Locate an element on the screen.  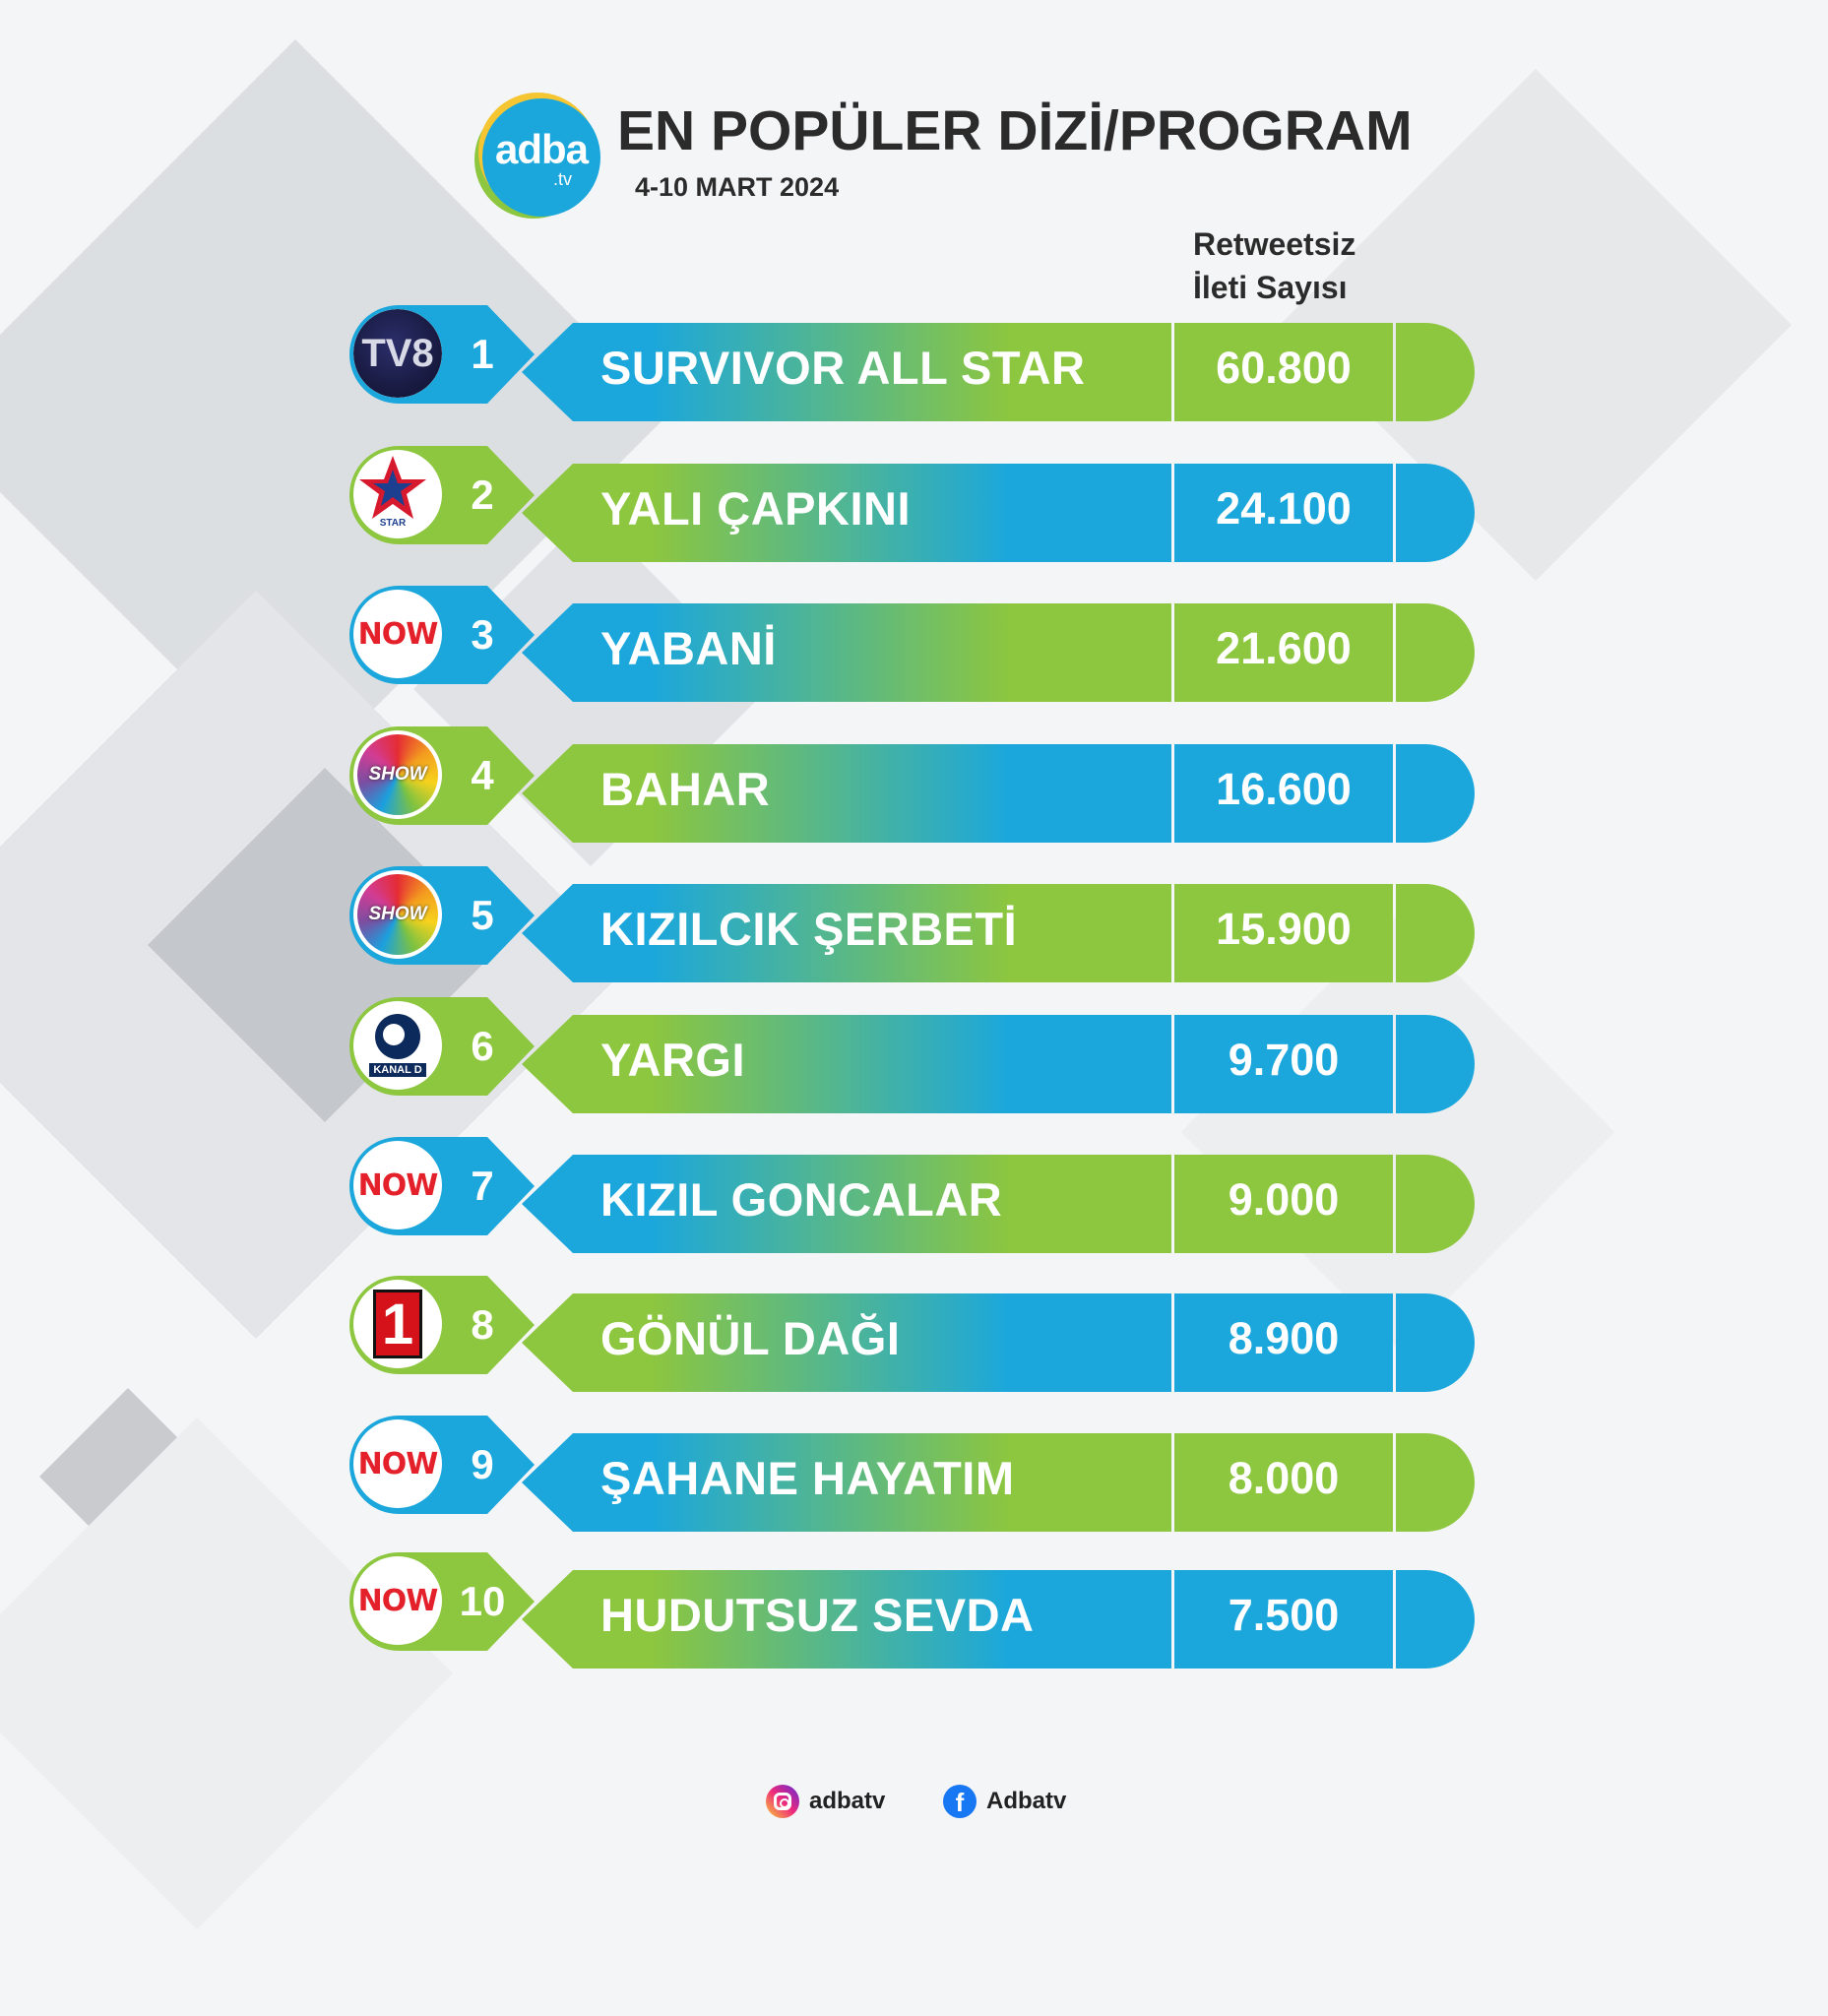
facebook-icon: f is located at coordinates (960, 1801).